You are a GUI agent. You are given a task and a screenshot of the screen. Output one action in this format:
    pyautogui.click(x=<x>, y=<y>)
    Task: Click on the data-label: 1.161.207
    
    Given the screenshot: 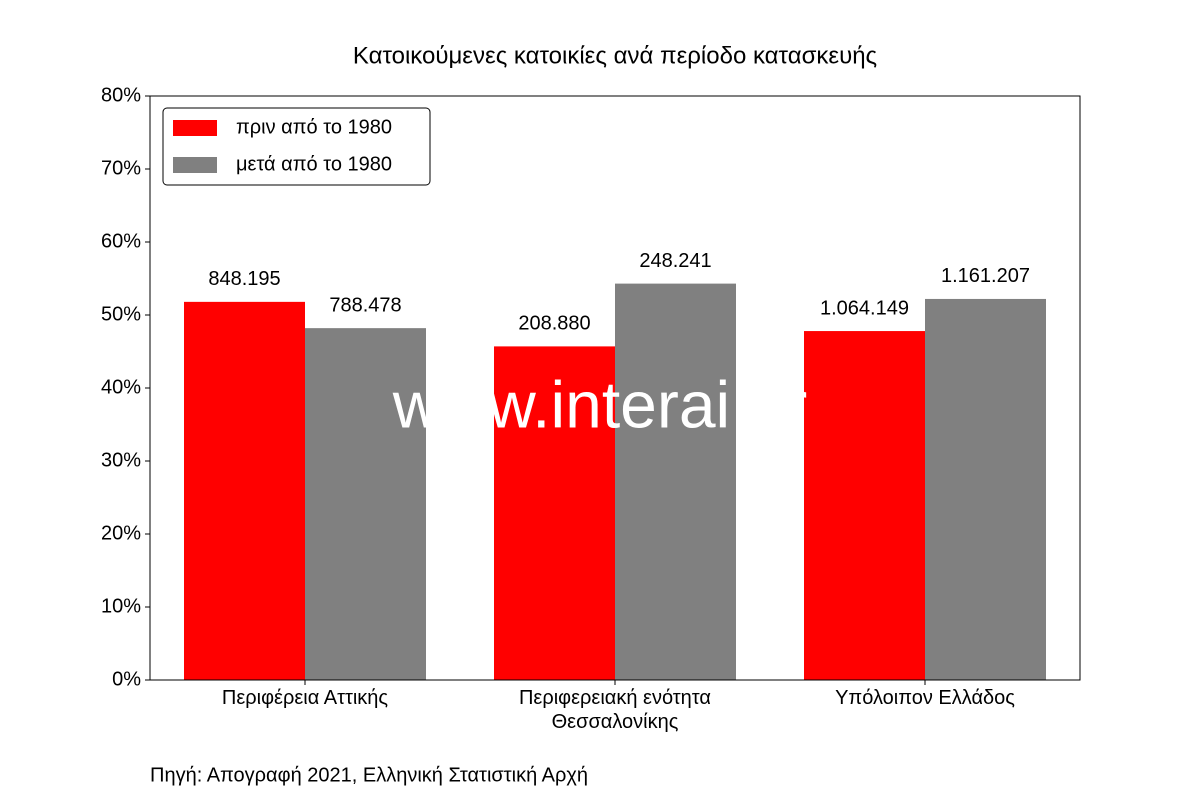 What is the action you would take?
    pyautogui.click(x=985, y=276)
    